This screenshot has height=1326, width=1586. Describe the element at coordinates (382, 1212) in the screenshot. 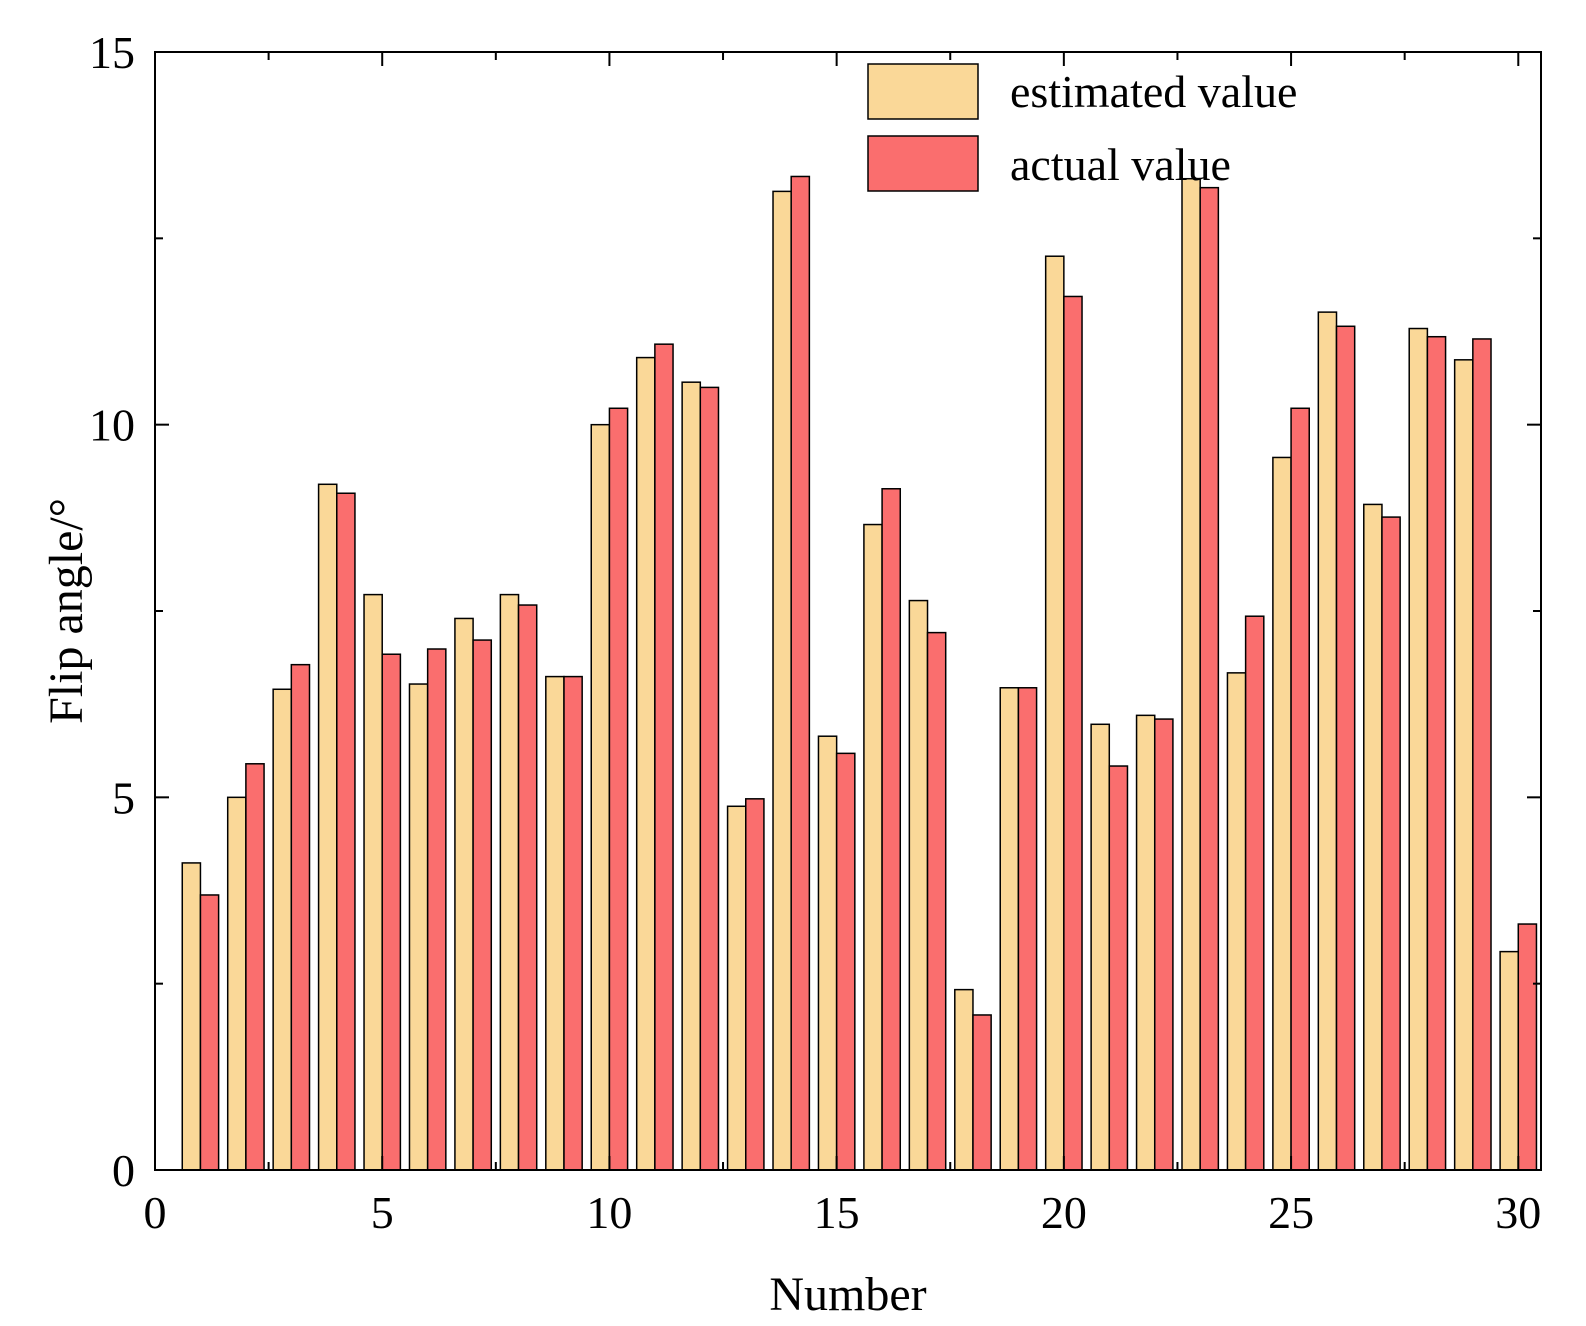

I see `x-tick-label-5: 5` at that location.